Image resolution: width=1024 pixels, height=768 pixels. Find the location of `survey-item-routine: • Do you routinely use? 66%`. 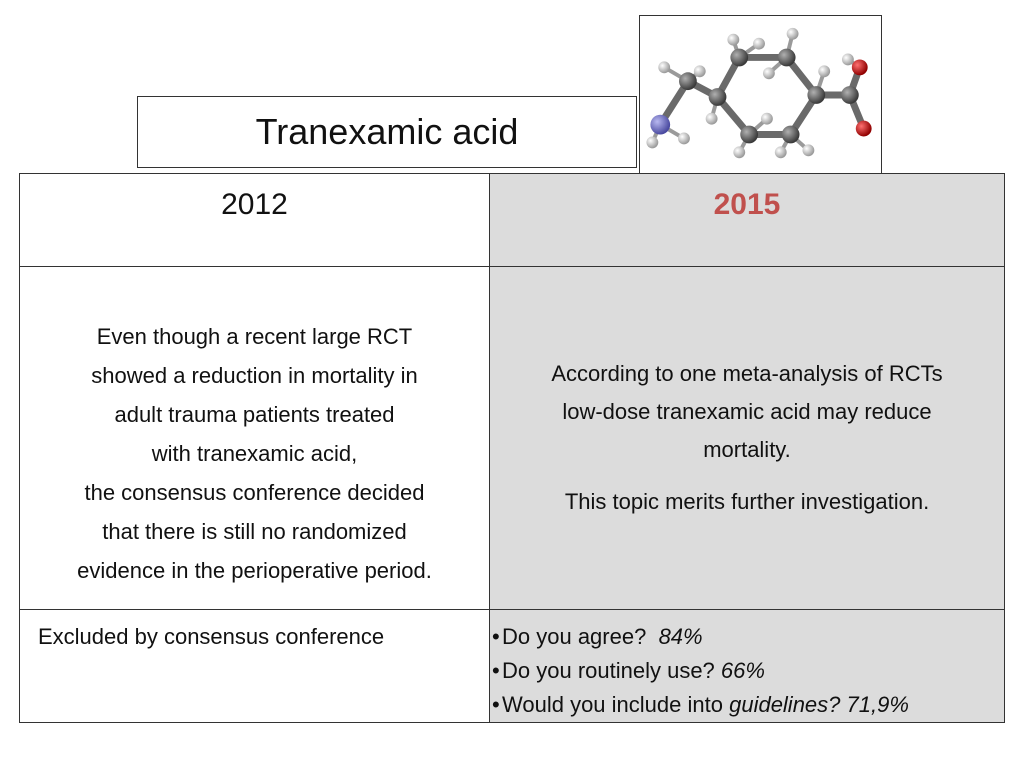

survey-item-routine: • Do you routinely use? 66% is located at coordinates (748, 671).